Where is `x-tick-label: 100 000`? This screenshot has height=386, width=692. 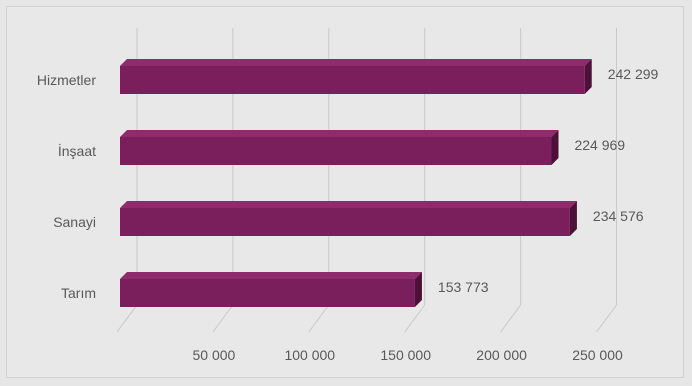
x-tick-label: 100 000 is located at coordinates (309, 355).